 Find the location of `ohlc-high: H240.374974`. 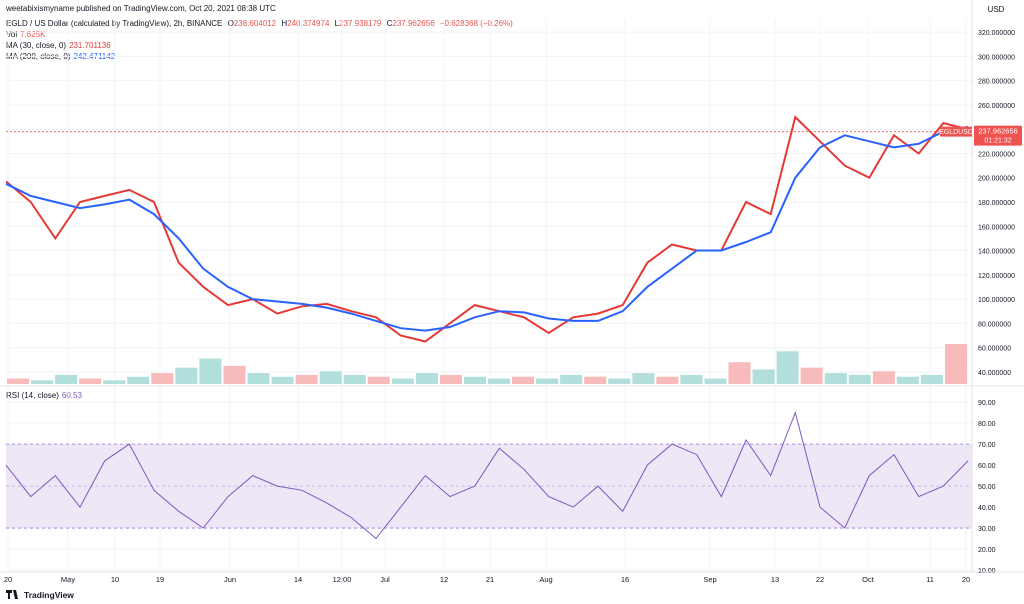

ohlc-high: H240.374974 is located at coordinates (305, 23).